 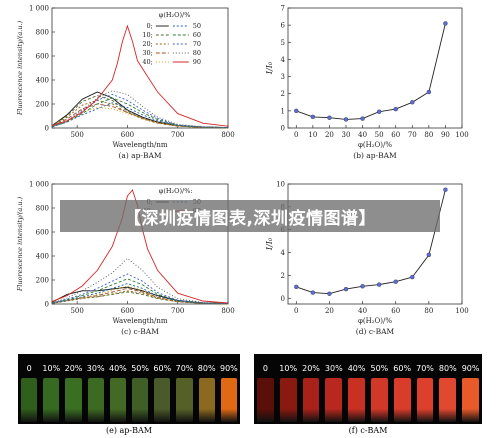 I want to click on x-tick-label: 700, so click(x=177, y=311).